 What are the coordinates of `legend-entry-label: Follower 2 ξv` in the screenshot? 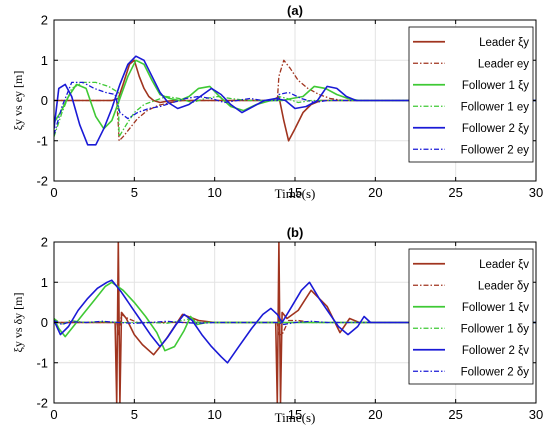 It's located at (495, 351).